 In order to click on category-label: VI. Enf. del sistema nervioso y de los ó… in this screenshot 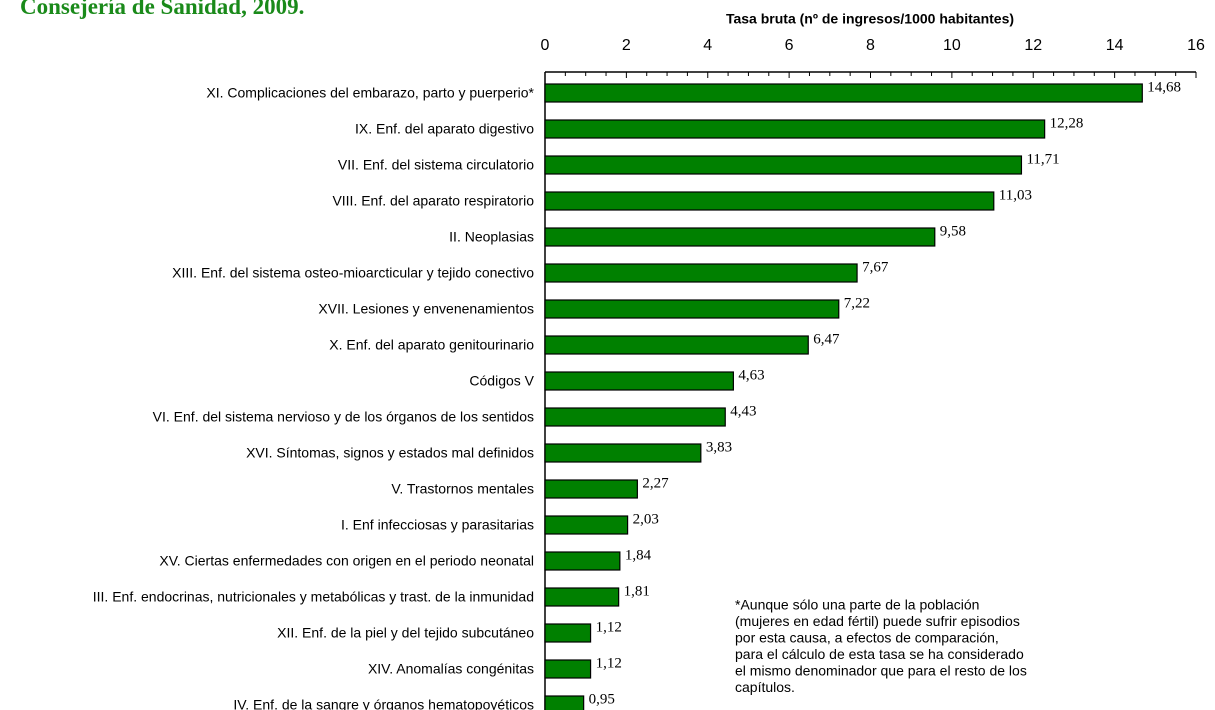, I will do `click(343, 417)`.